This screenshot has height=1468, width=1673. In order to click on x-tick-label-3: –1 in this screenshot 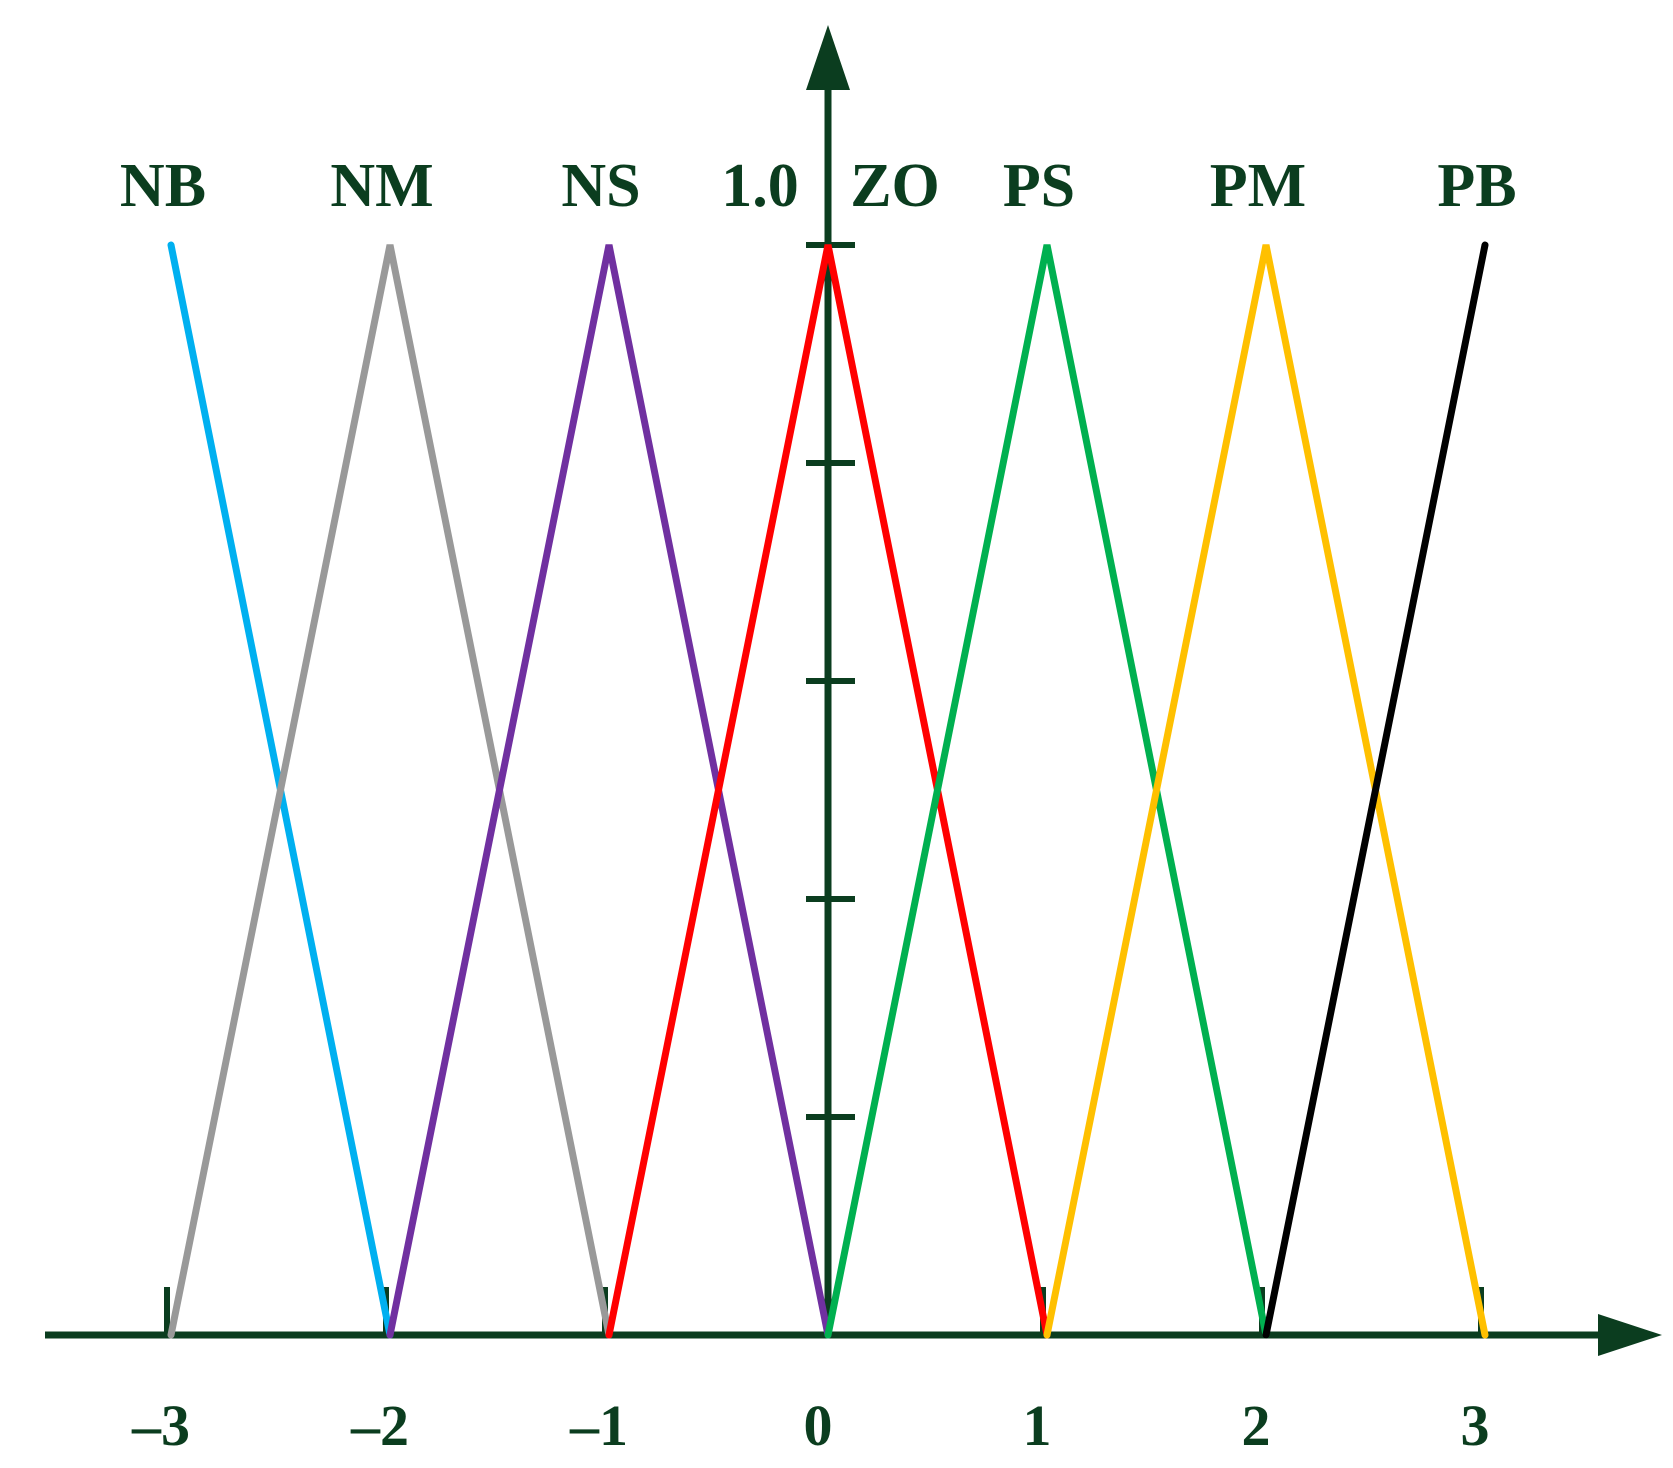, I will do `click(598, 1425)`.